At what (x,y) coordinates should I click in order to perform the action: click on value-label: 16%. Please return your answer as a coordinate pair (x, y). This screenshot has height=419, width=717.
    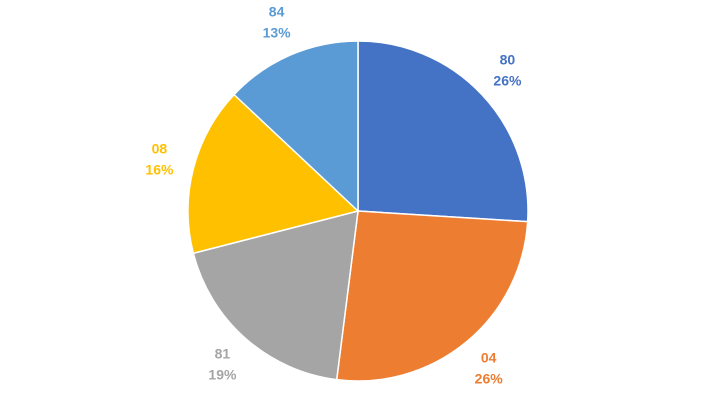
    Looking at the image, I should click on (159, 170).